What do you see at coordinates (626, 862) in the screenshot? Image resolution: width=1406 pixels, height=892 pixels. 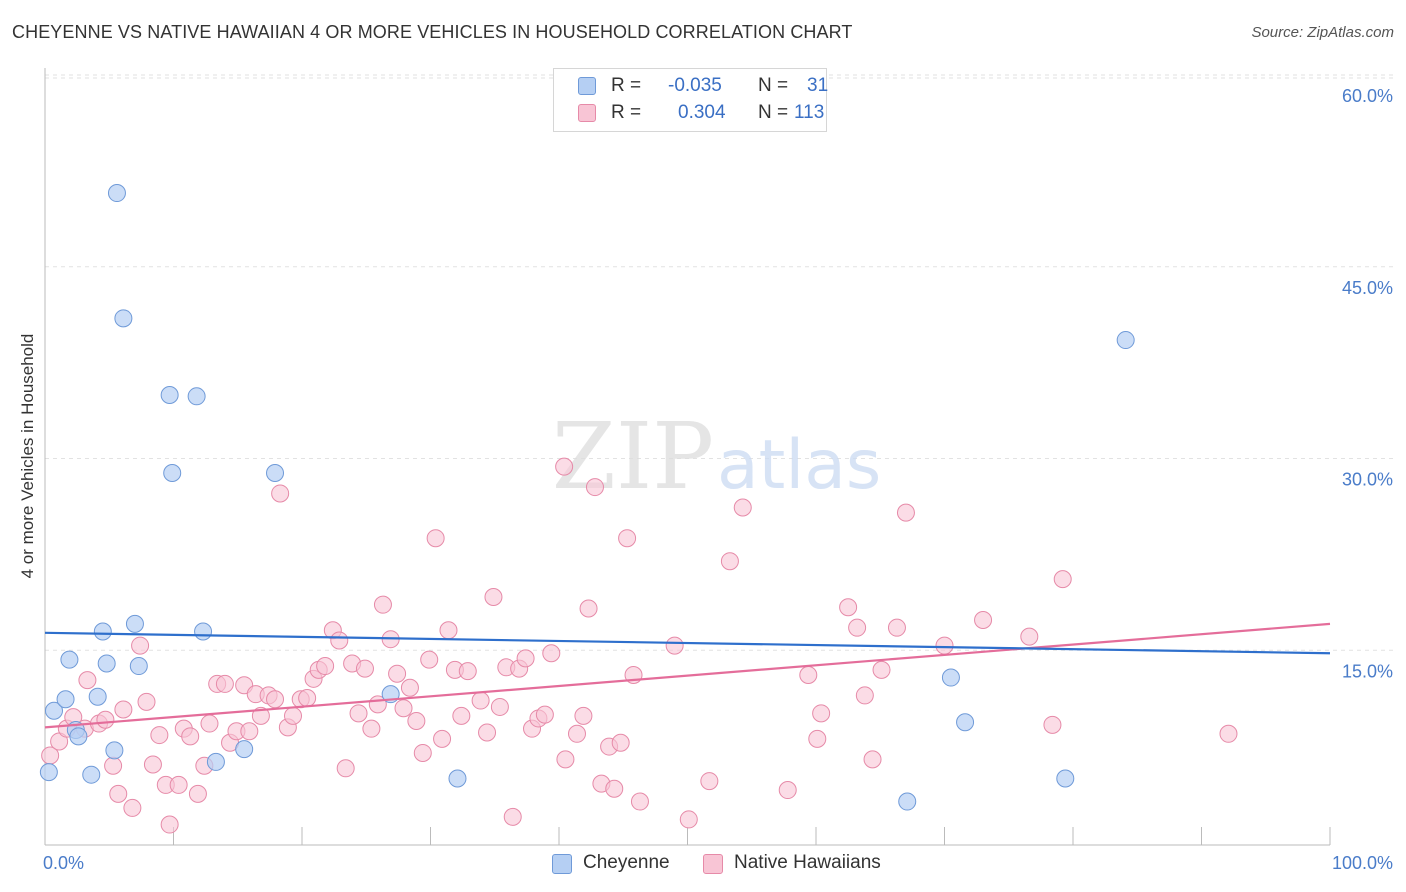 I see `cheyenne-legend-label: Cheyenne` at bounding box center [626, 862].